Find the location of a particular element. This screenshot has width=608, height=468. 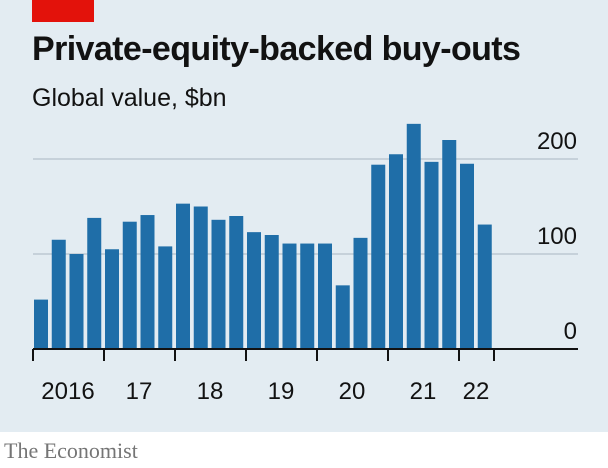

brand-red-bar is located at coordinates (63, 11).